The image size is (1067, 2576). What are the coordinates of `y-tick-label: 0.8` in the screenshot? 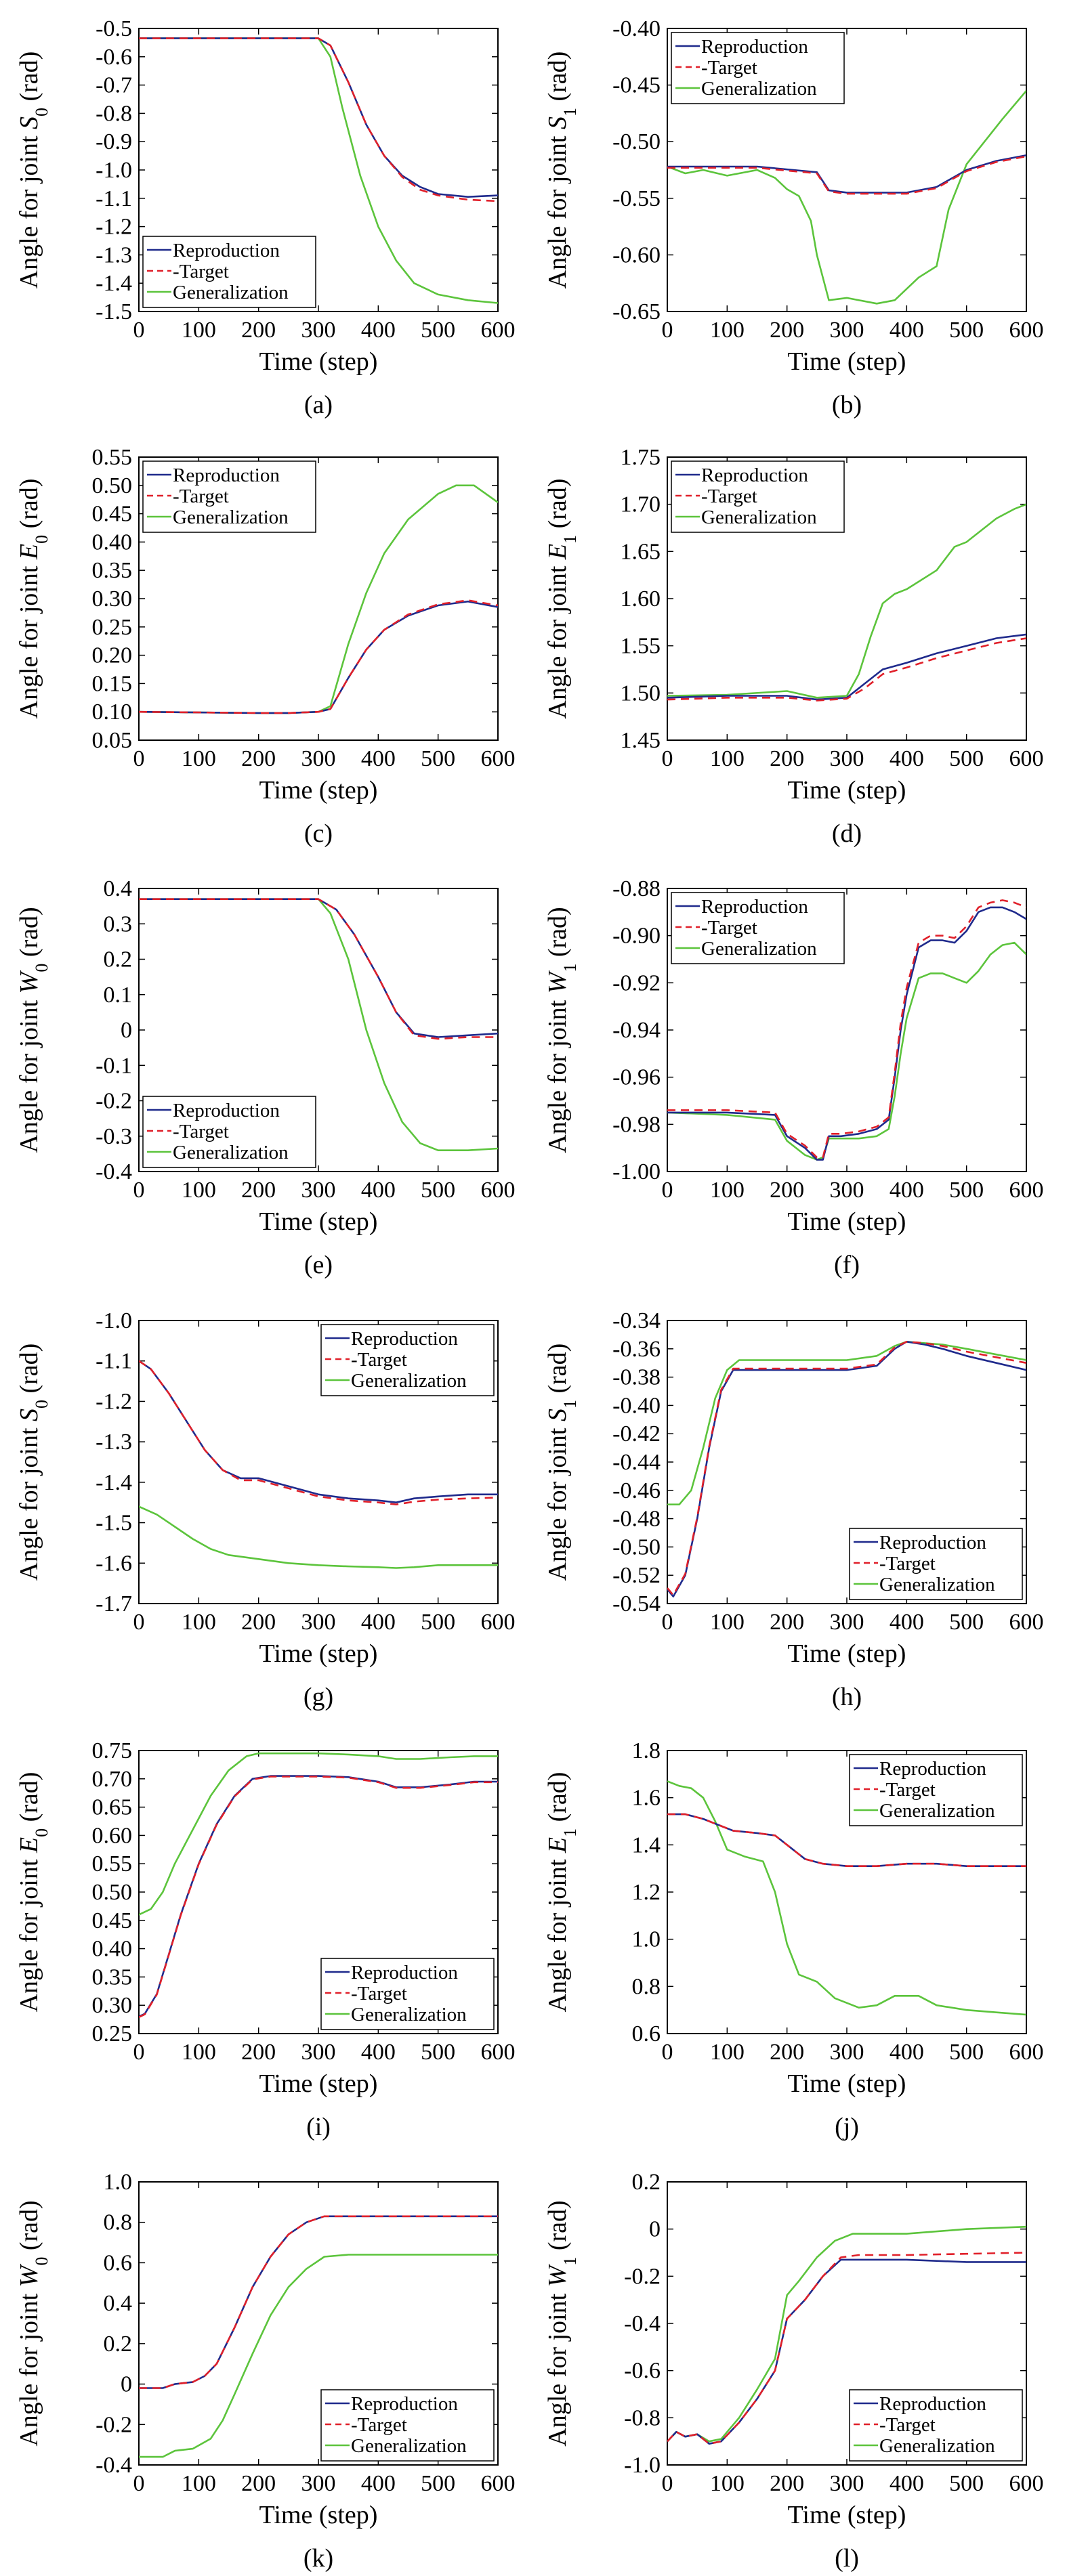 It's located at (646, 1986).